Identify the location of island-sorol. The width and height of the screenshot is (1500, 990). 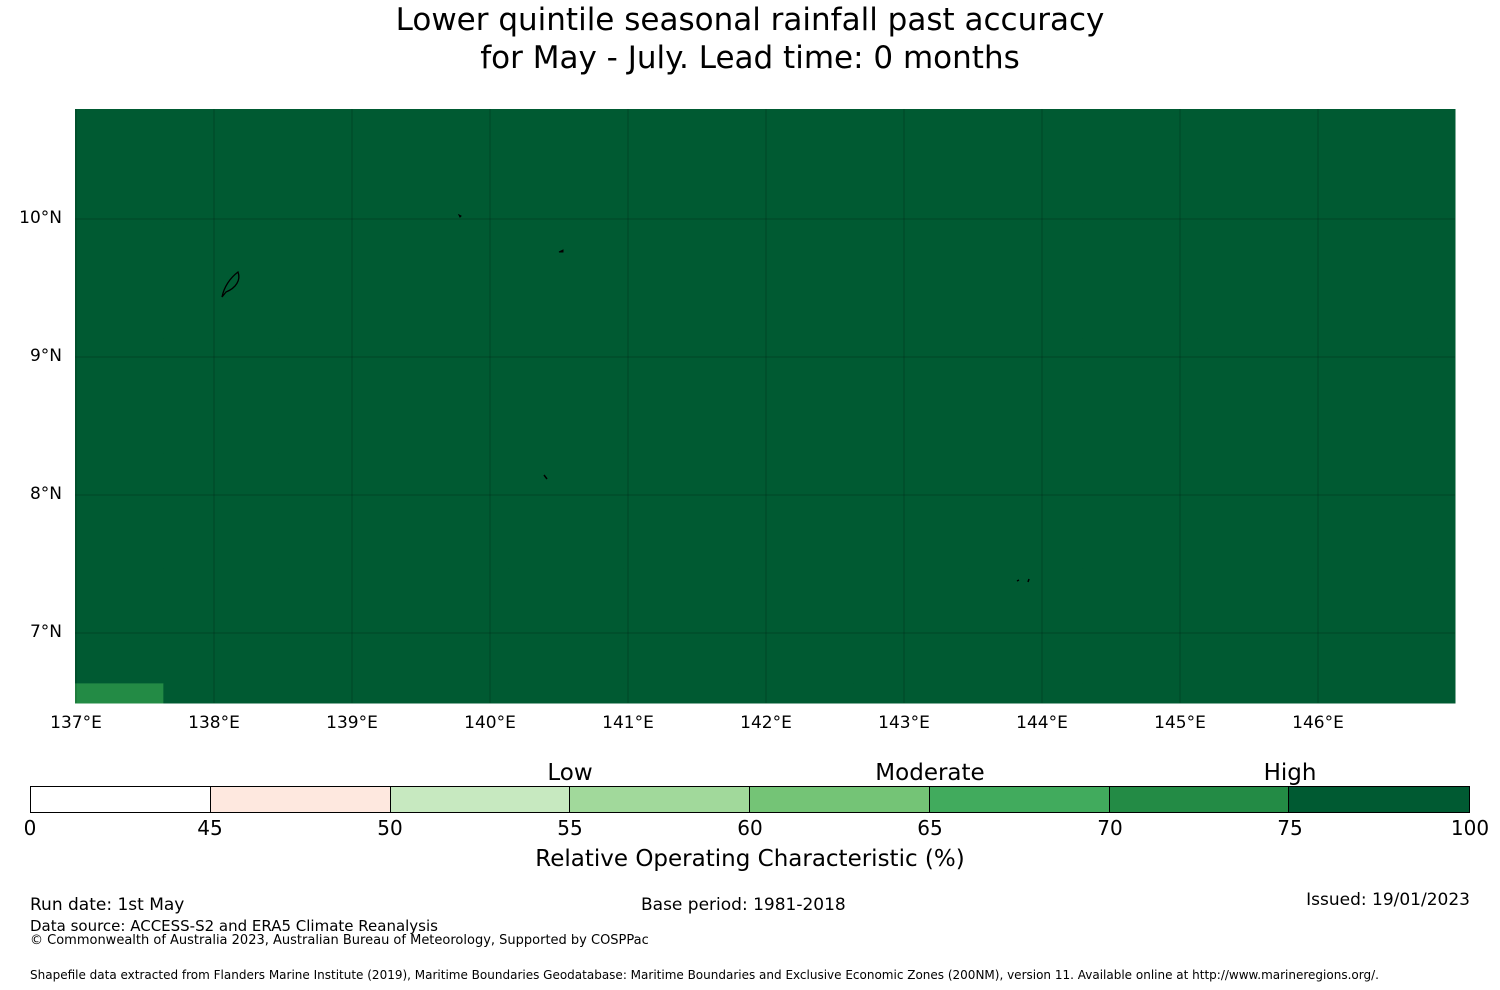
(545, 477).